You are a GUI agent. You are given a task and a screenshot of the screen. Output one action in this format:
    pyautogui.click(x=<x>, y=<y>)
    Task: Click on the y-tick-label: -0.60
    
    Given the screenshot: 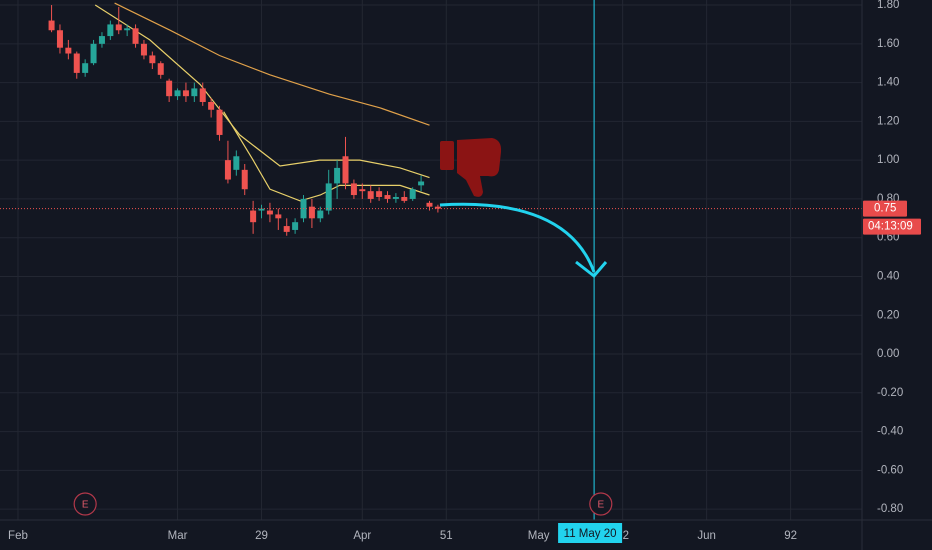 What is the action you would take?
    pyautogui.click(x=890, y=470)
    